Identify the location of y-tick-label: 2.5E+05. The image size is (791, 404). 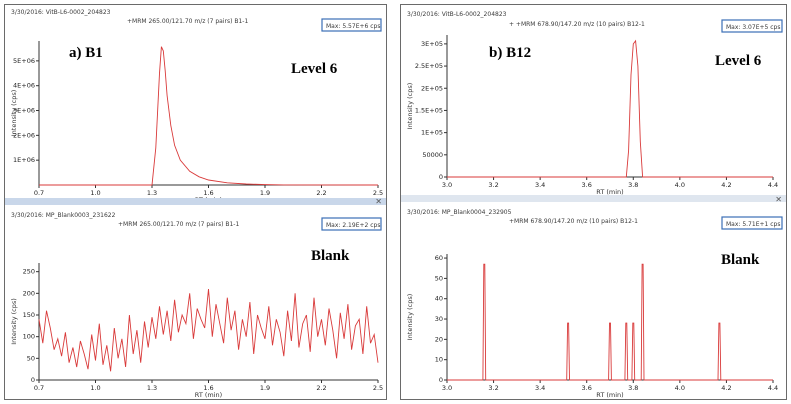
(429, 66).